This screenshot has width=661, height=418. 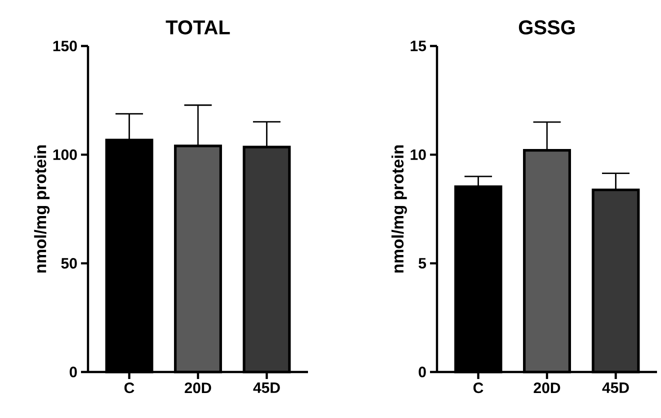 I want to click on y-tick-label: 10, so click(x=418, y=154).